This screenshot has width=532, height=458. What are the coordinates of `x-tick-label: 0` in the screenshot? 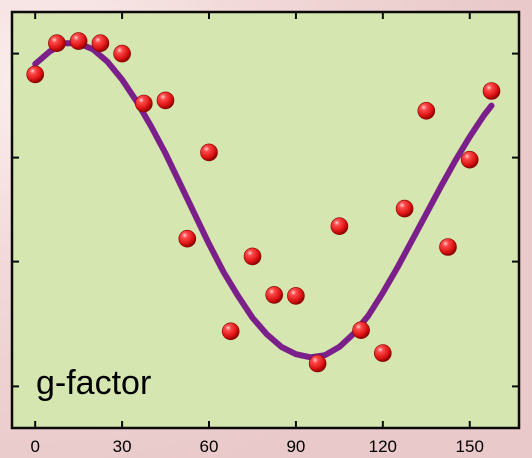 It's located at (34, 446).